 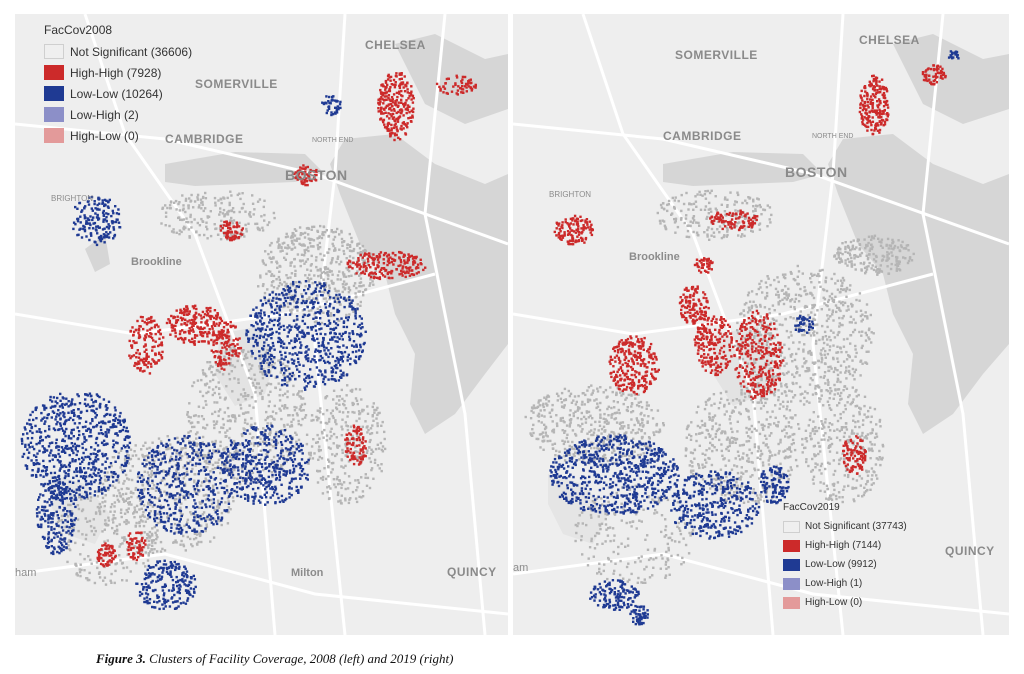 I want to click on caption-label: Figure 3., so click(x=121, y=658).